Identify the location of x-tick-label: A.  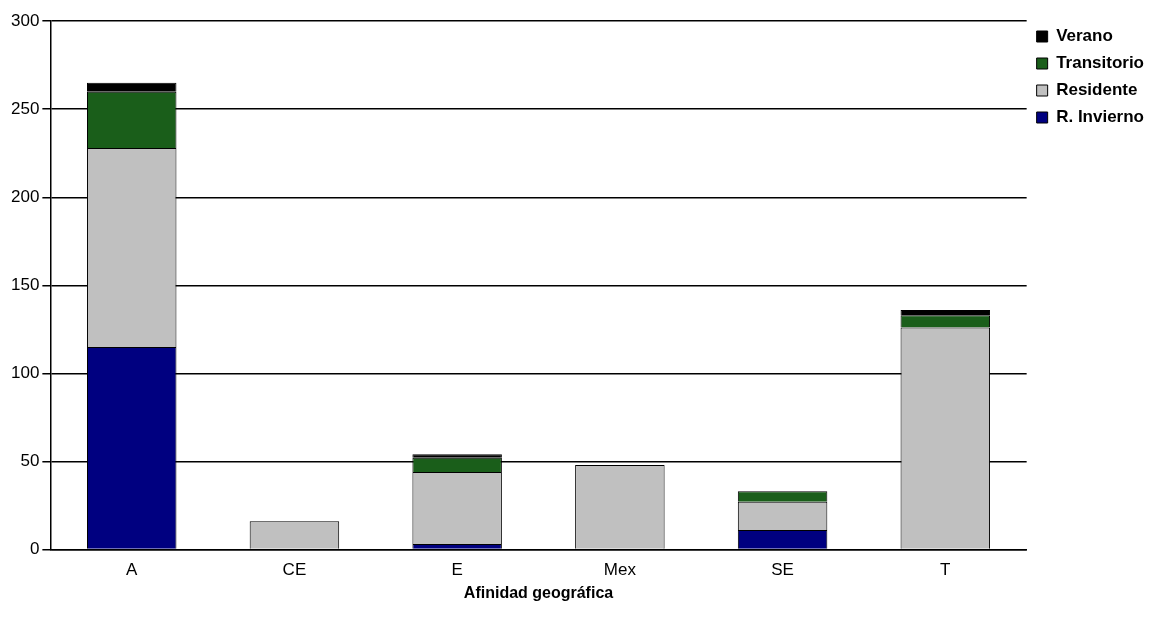
(132, 570).